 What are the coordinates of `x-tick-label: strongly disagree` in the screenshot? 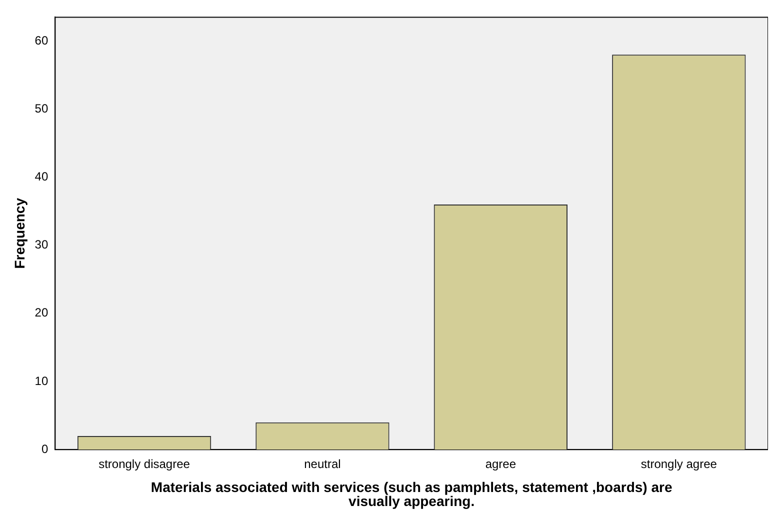 It's located at (144, 464).